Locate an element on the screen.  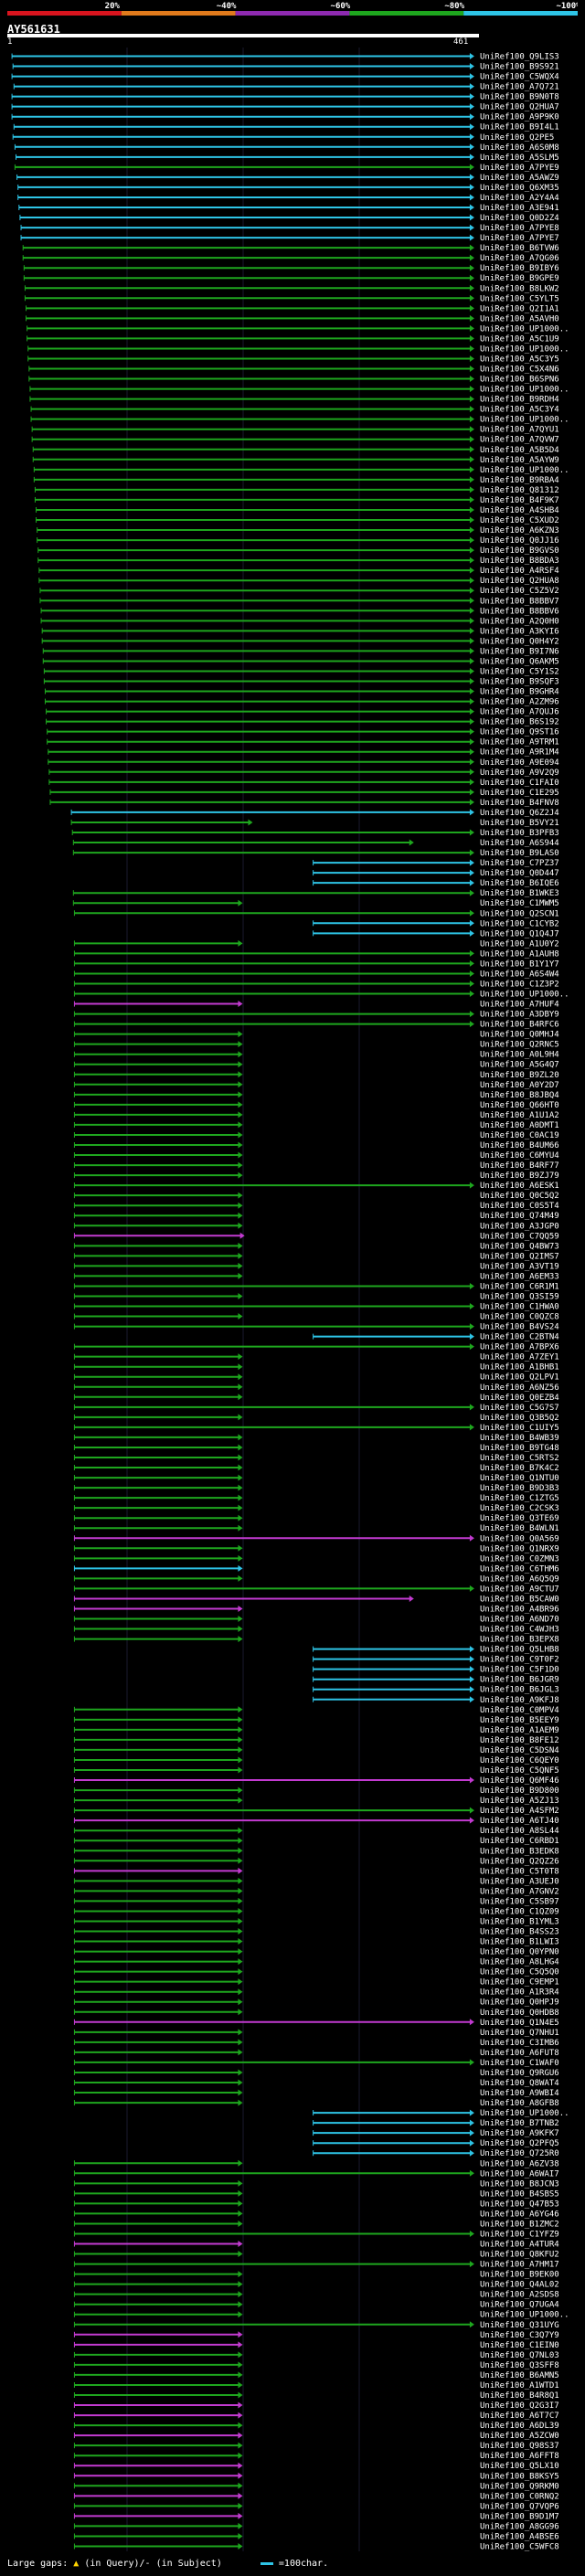
hit-name-label: UniRef100_C0QZC8 is located at coordinates (519, 1317).